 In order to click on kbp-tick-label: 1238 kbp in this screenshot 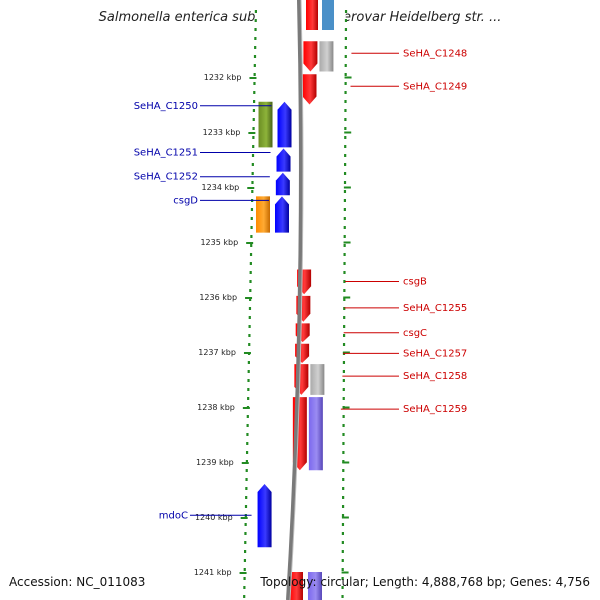, I will do `click(216, 407)`.